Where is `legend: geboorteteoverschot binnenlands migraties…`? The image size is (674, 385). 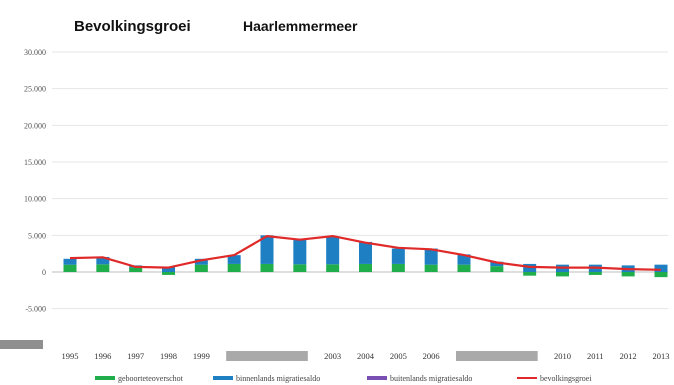 legend: geboorteteoverschot binnenlands migraties… is located at coordinates (343, 378).